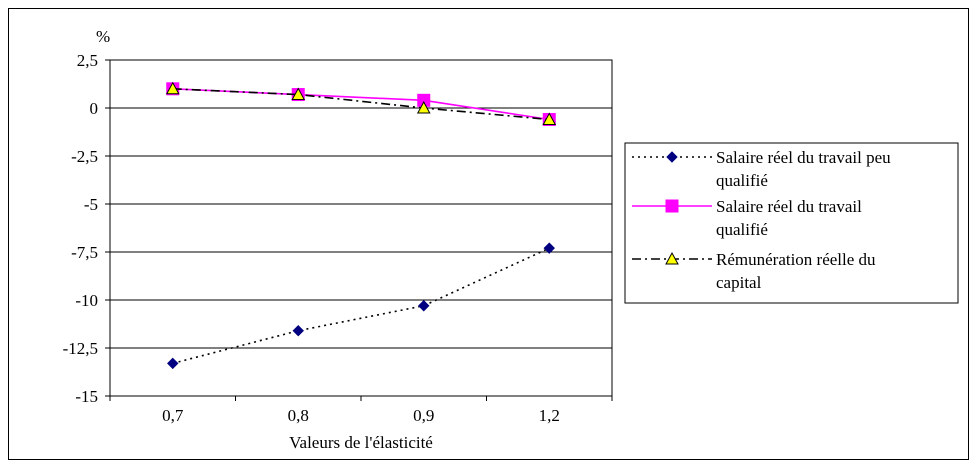  I want to click on legend-label: Salaire réel du travail, so click(789, 206).